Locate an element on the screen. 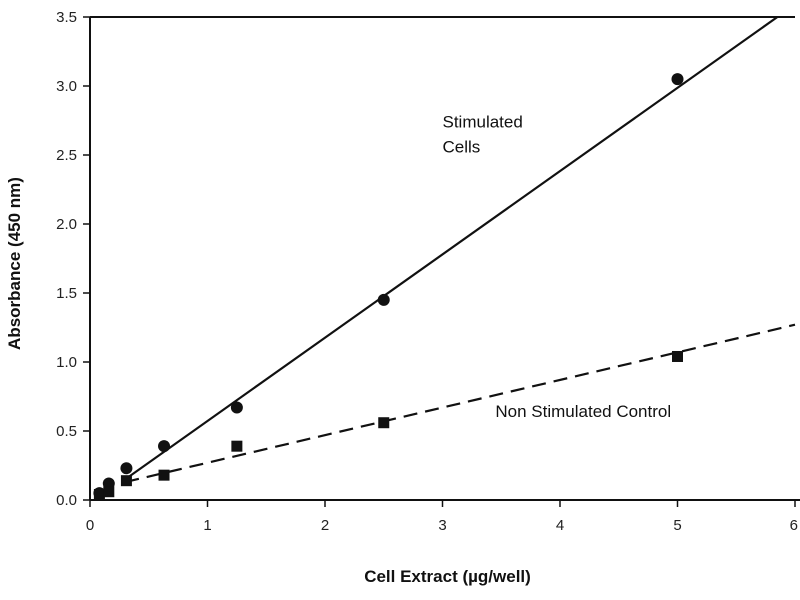 The height and width of the screenshot is (600, 800). x-axis-ticks: 0 1 2 3 4 5 6 is located at coordinates (442, 517).